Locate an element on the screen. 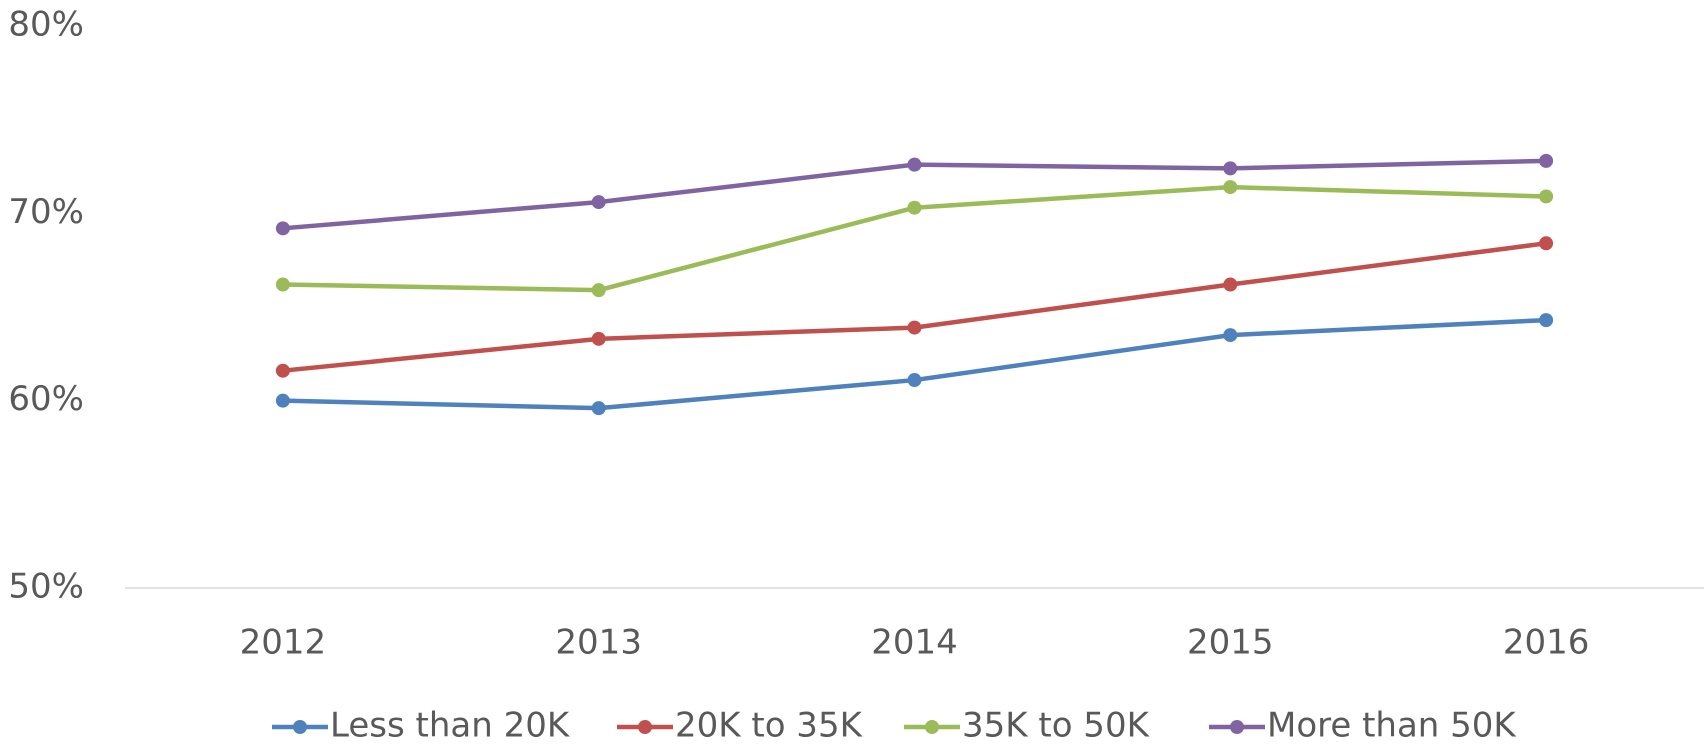 The height and width of the screenshot is (749, 1707). y-tick-label: 50% is located at coordinates (46, 587).